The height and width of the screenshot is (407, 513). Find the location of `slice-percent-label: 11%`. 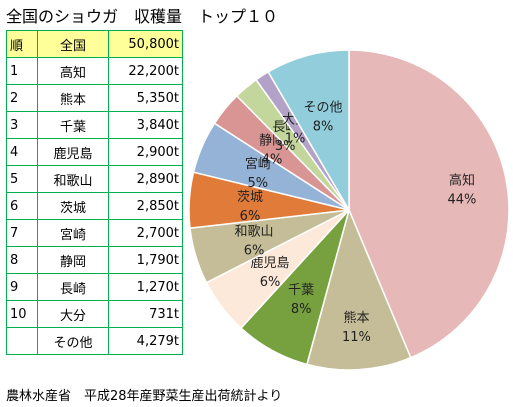

slice-percent-label: 11% is located at coordinates (356, 337).